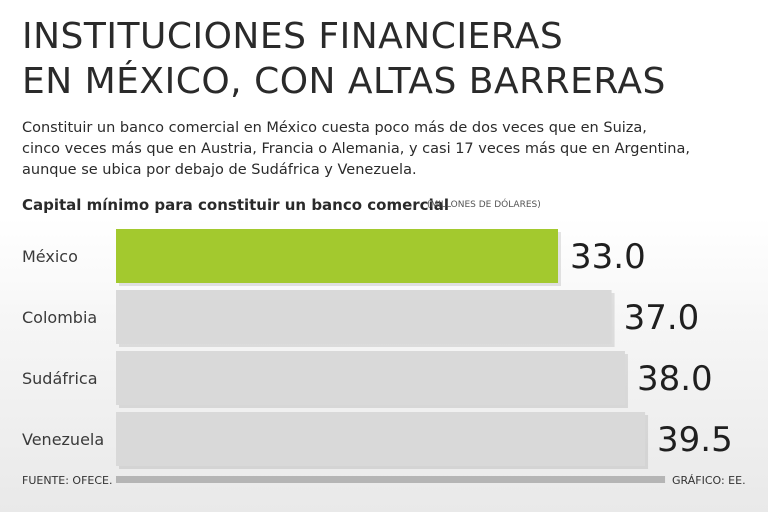 Image resolution: width=768 pixels, height=512 pixels. Describe the element at coordinates (675, 379) in the screenshot. I see `value-label-sudafrica: 38.0` at that location.